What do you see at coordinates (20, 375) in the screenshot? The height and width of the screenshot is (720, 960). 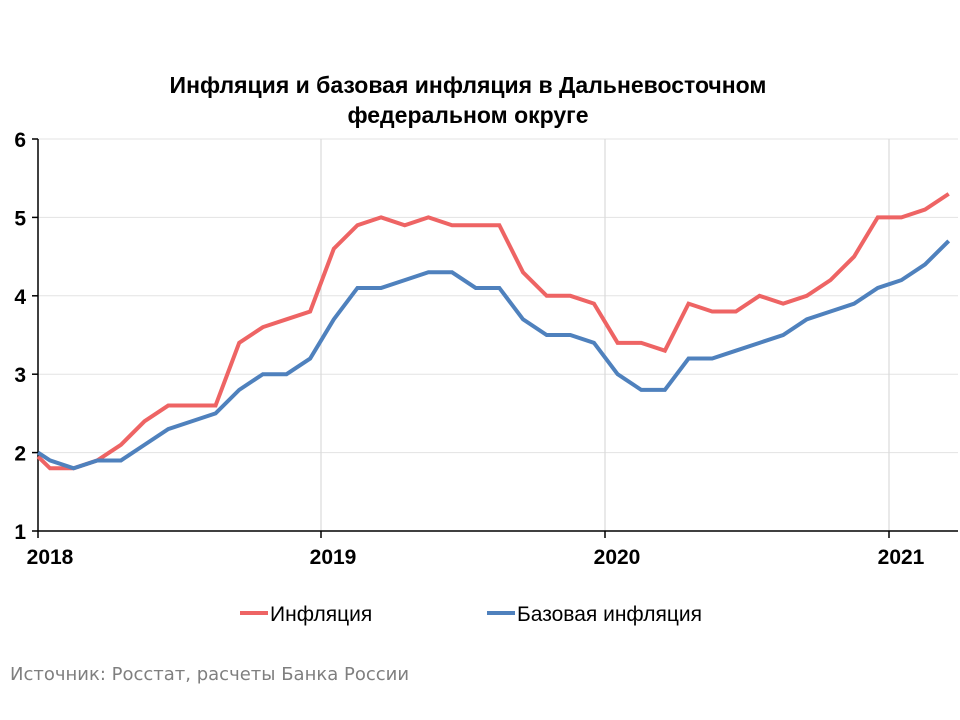 I see `y-tick-label: 3` at bounding box center [20, 375].